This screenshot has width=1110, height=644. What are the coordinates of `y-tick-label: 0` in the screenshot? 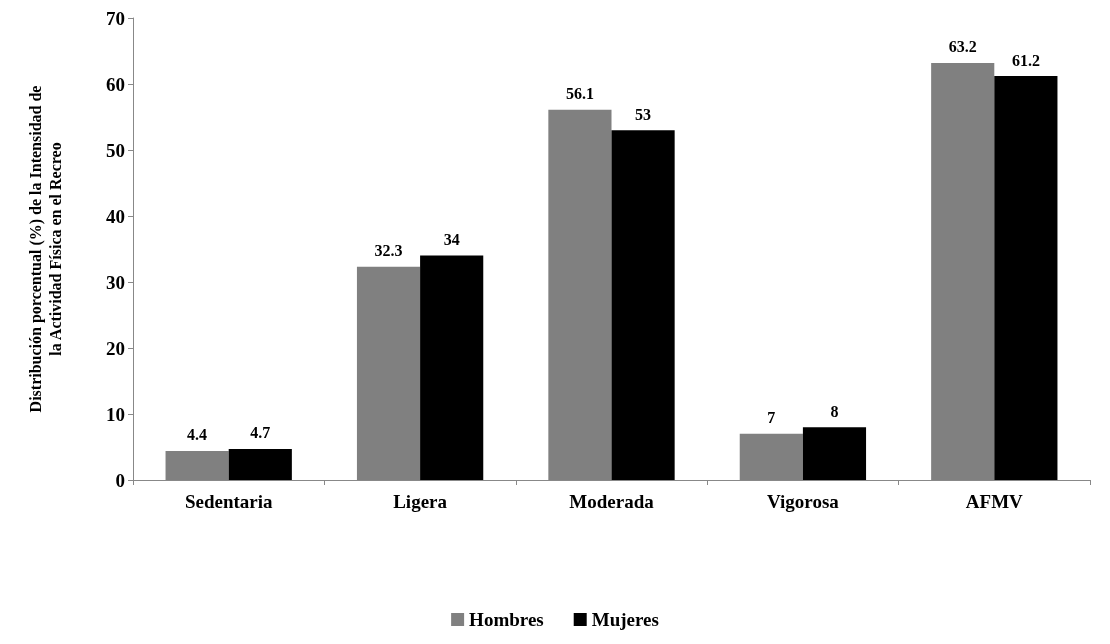 It's located at (120, 480).